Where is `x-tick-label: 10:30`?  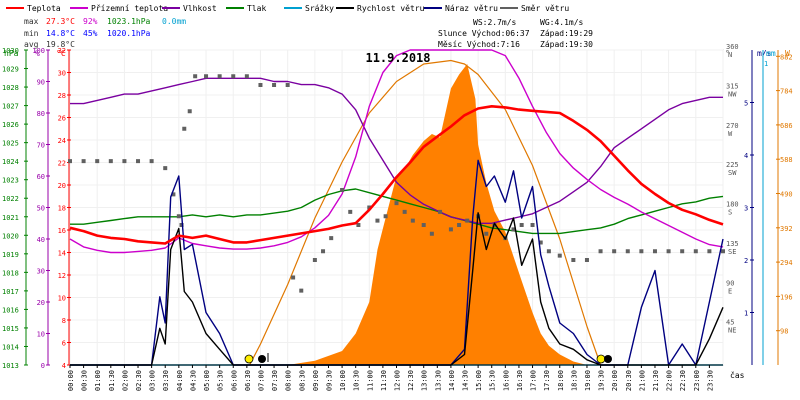 x-tick-label: 10:30 is located at coordinates (357, 380).